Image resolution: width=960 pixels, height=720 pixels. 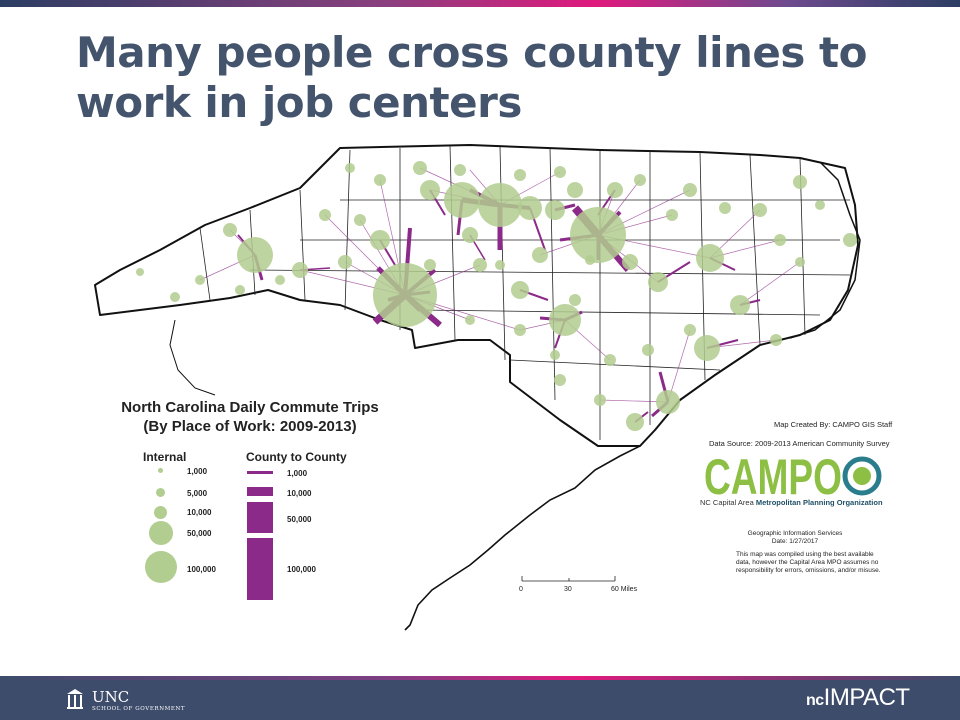 I want to click on legend-internal-label-3: 10,000, so click(x=199, y=512).